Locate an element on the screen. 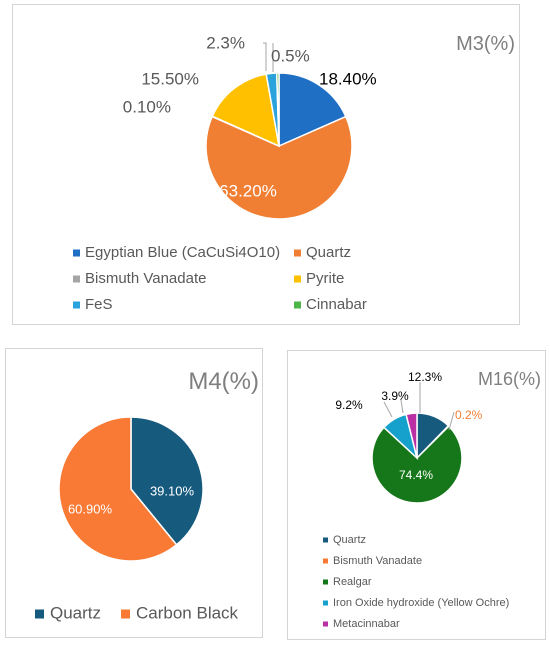  pie-slice-cinnabar is located at coordinates (277, 109).